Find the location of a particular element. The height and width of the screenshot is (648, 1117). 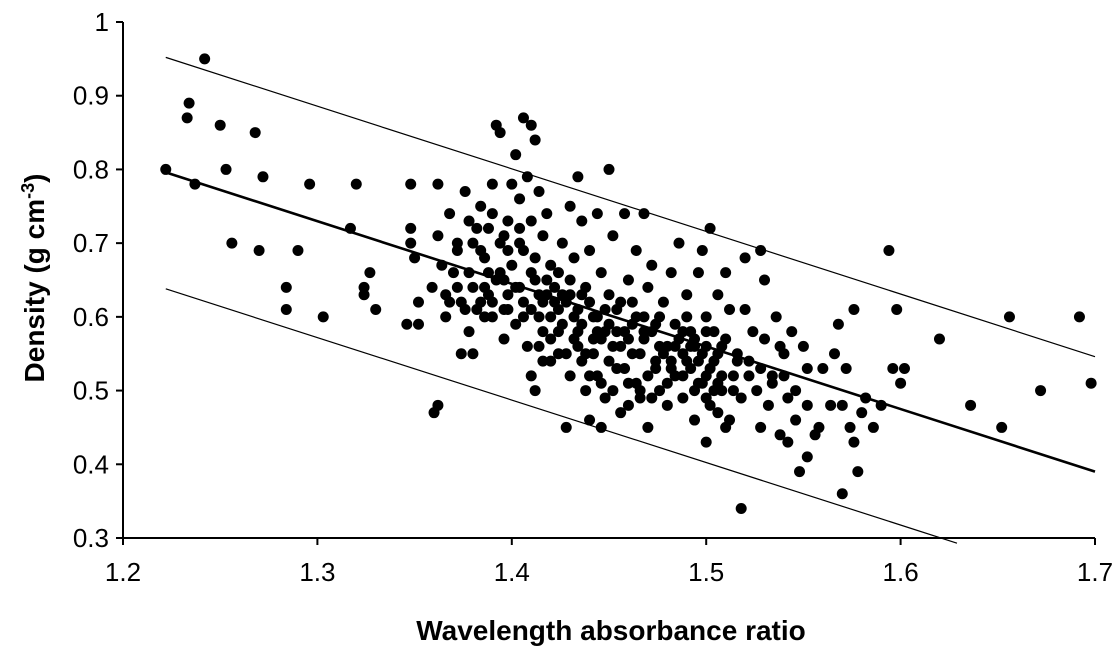

y-axis-title-suffix: ) is located at coordinates (34, 178).